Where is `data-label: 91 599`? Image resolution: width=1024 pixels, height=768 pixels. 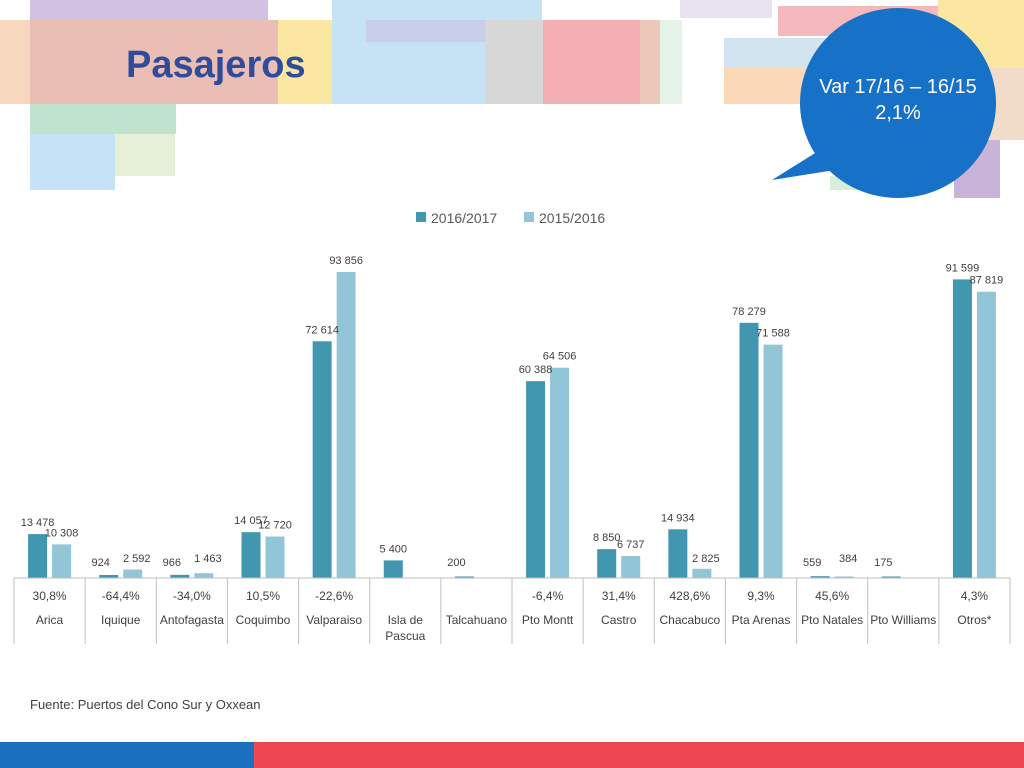
data-label: 91 599 is located at coordinates (963, 268).